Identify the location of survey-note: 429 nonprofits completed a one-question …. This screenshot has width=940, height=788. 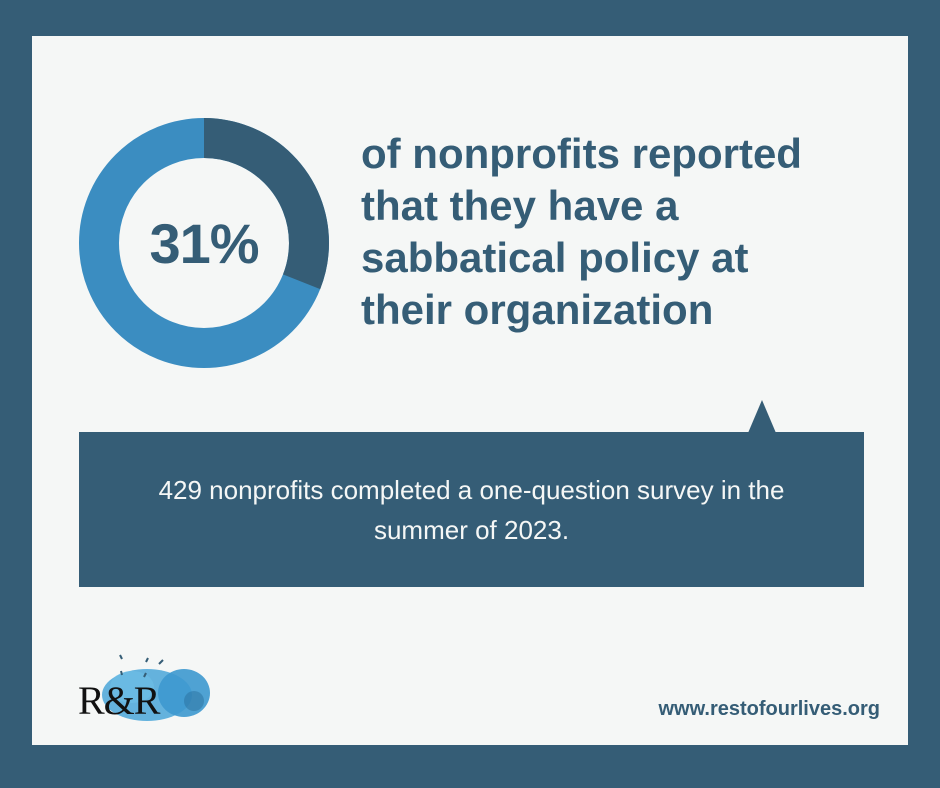
(471, 509).